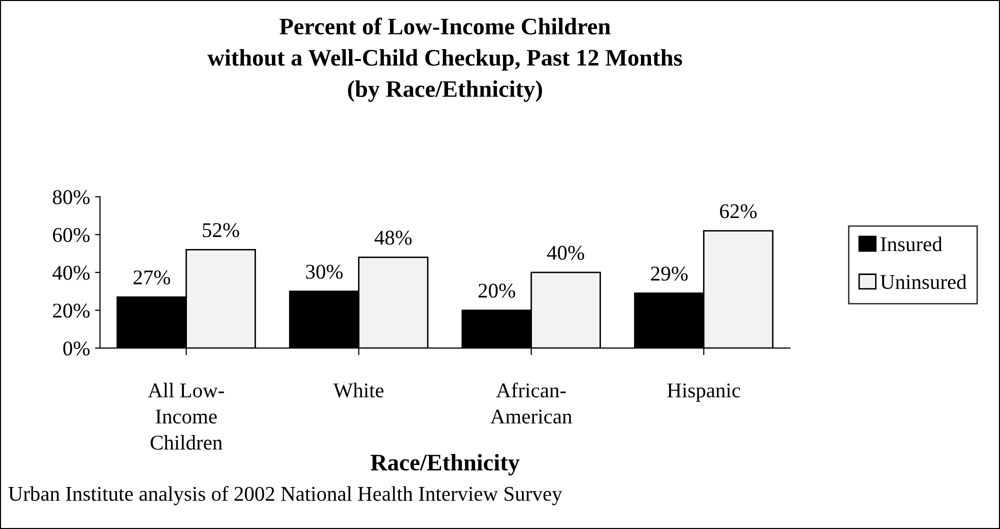 The image size is (1000, 529). I want to click on data-label: 62%, so click(738, 211).